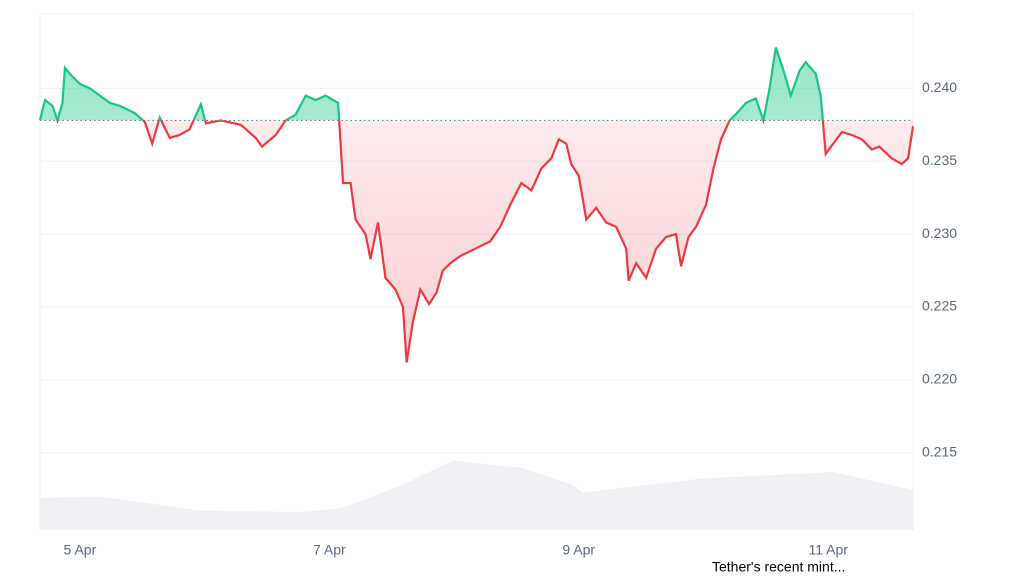 The width and height of the screenshot is (1024, 581). I want to click on x-tick-label: 9 Apr, so click(578, 550).